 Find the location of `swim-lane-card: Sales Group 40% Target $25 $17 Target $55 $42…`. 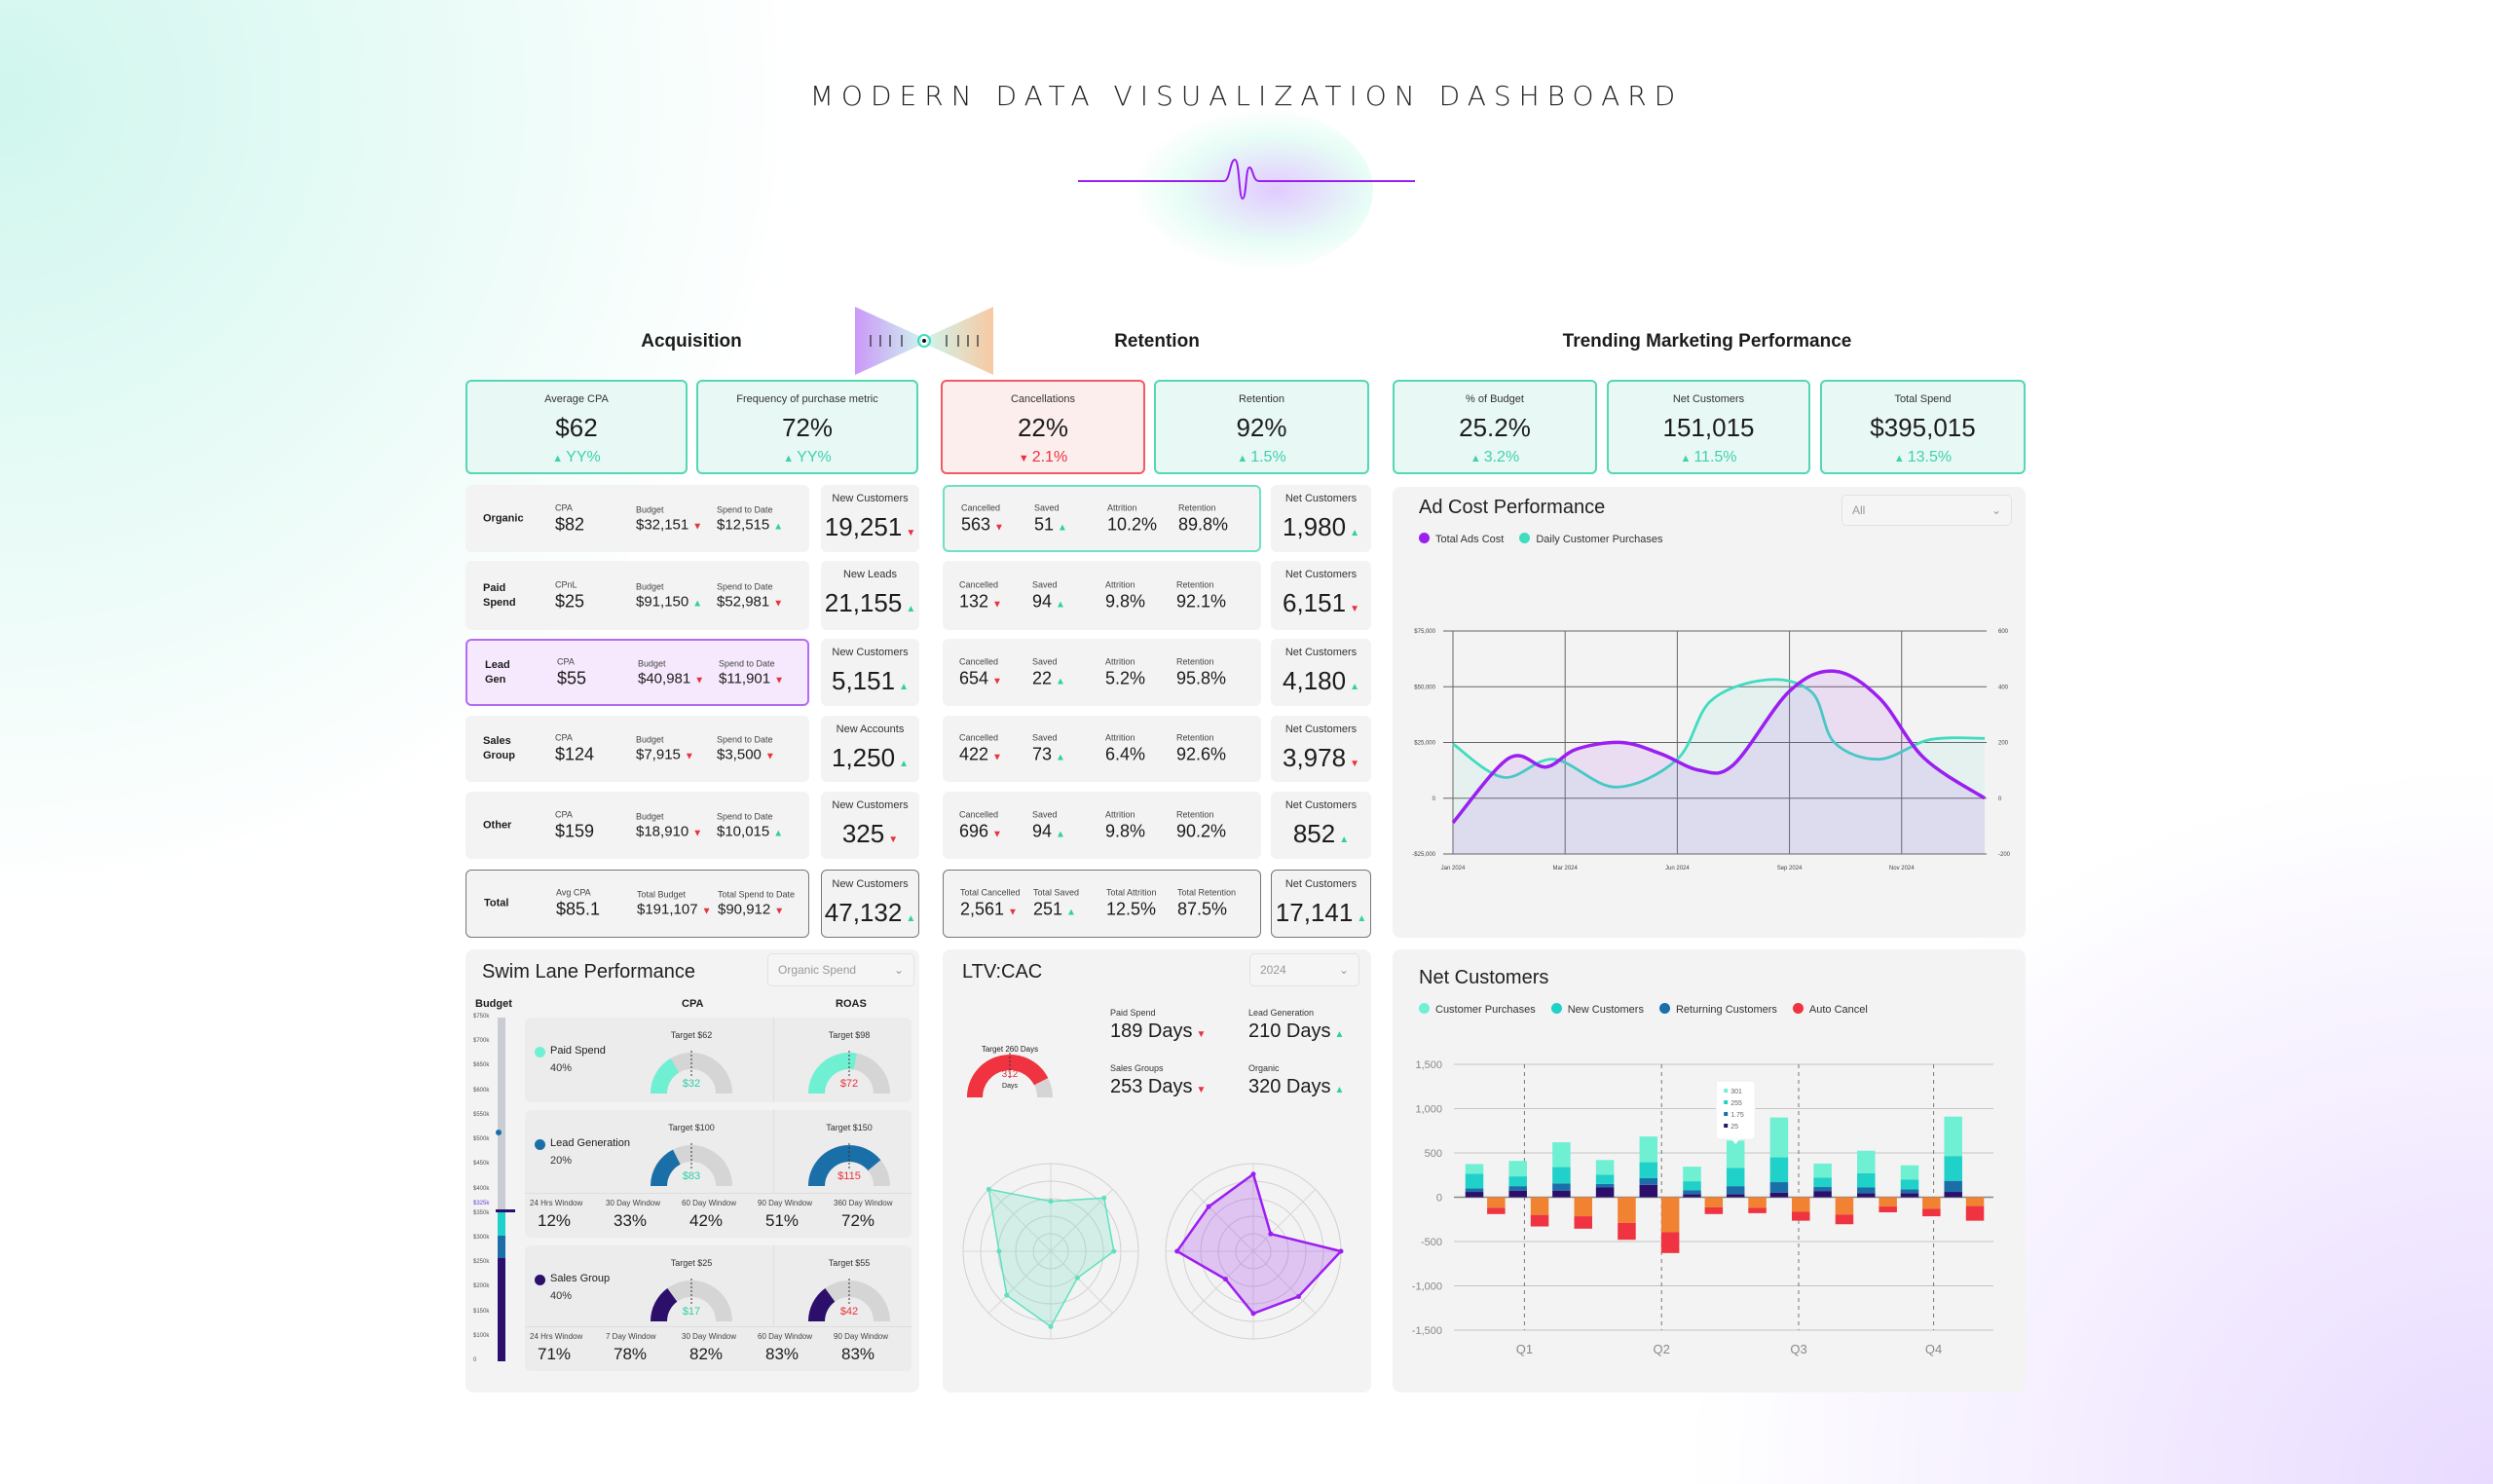

swim-lane-card: Sales Group 40% Target $25 $17 Target $55 $42… is located at coordinates (719, 1308).